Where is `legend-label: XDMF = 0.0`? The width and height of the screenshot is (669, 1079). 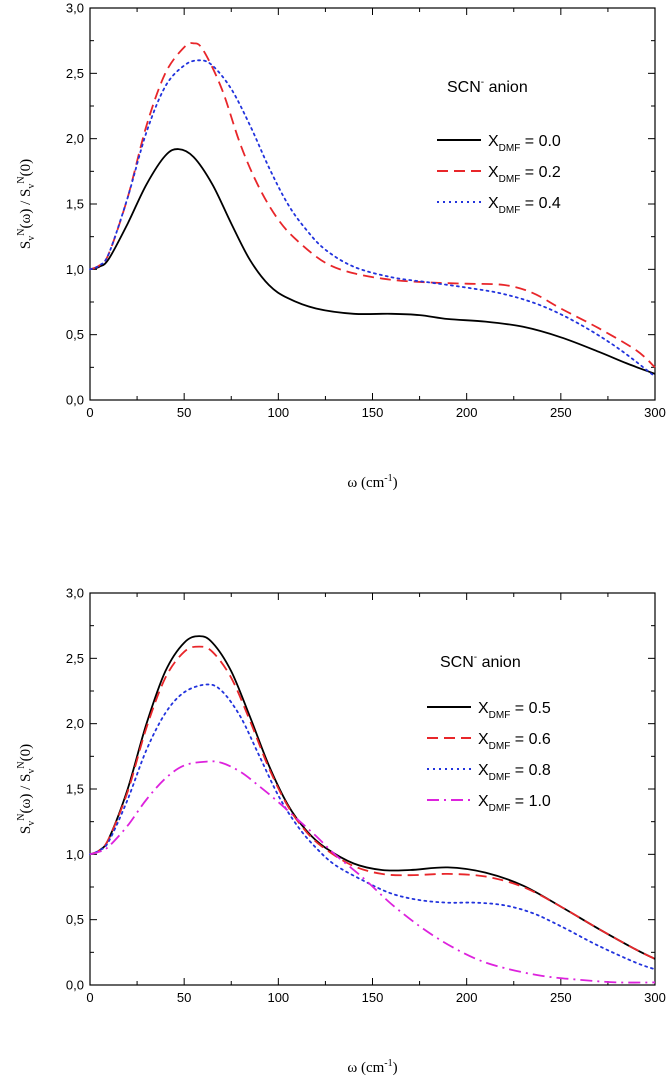
legend-label: XDMF = 0.0 is located at coordinates (524, 143).